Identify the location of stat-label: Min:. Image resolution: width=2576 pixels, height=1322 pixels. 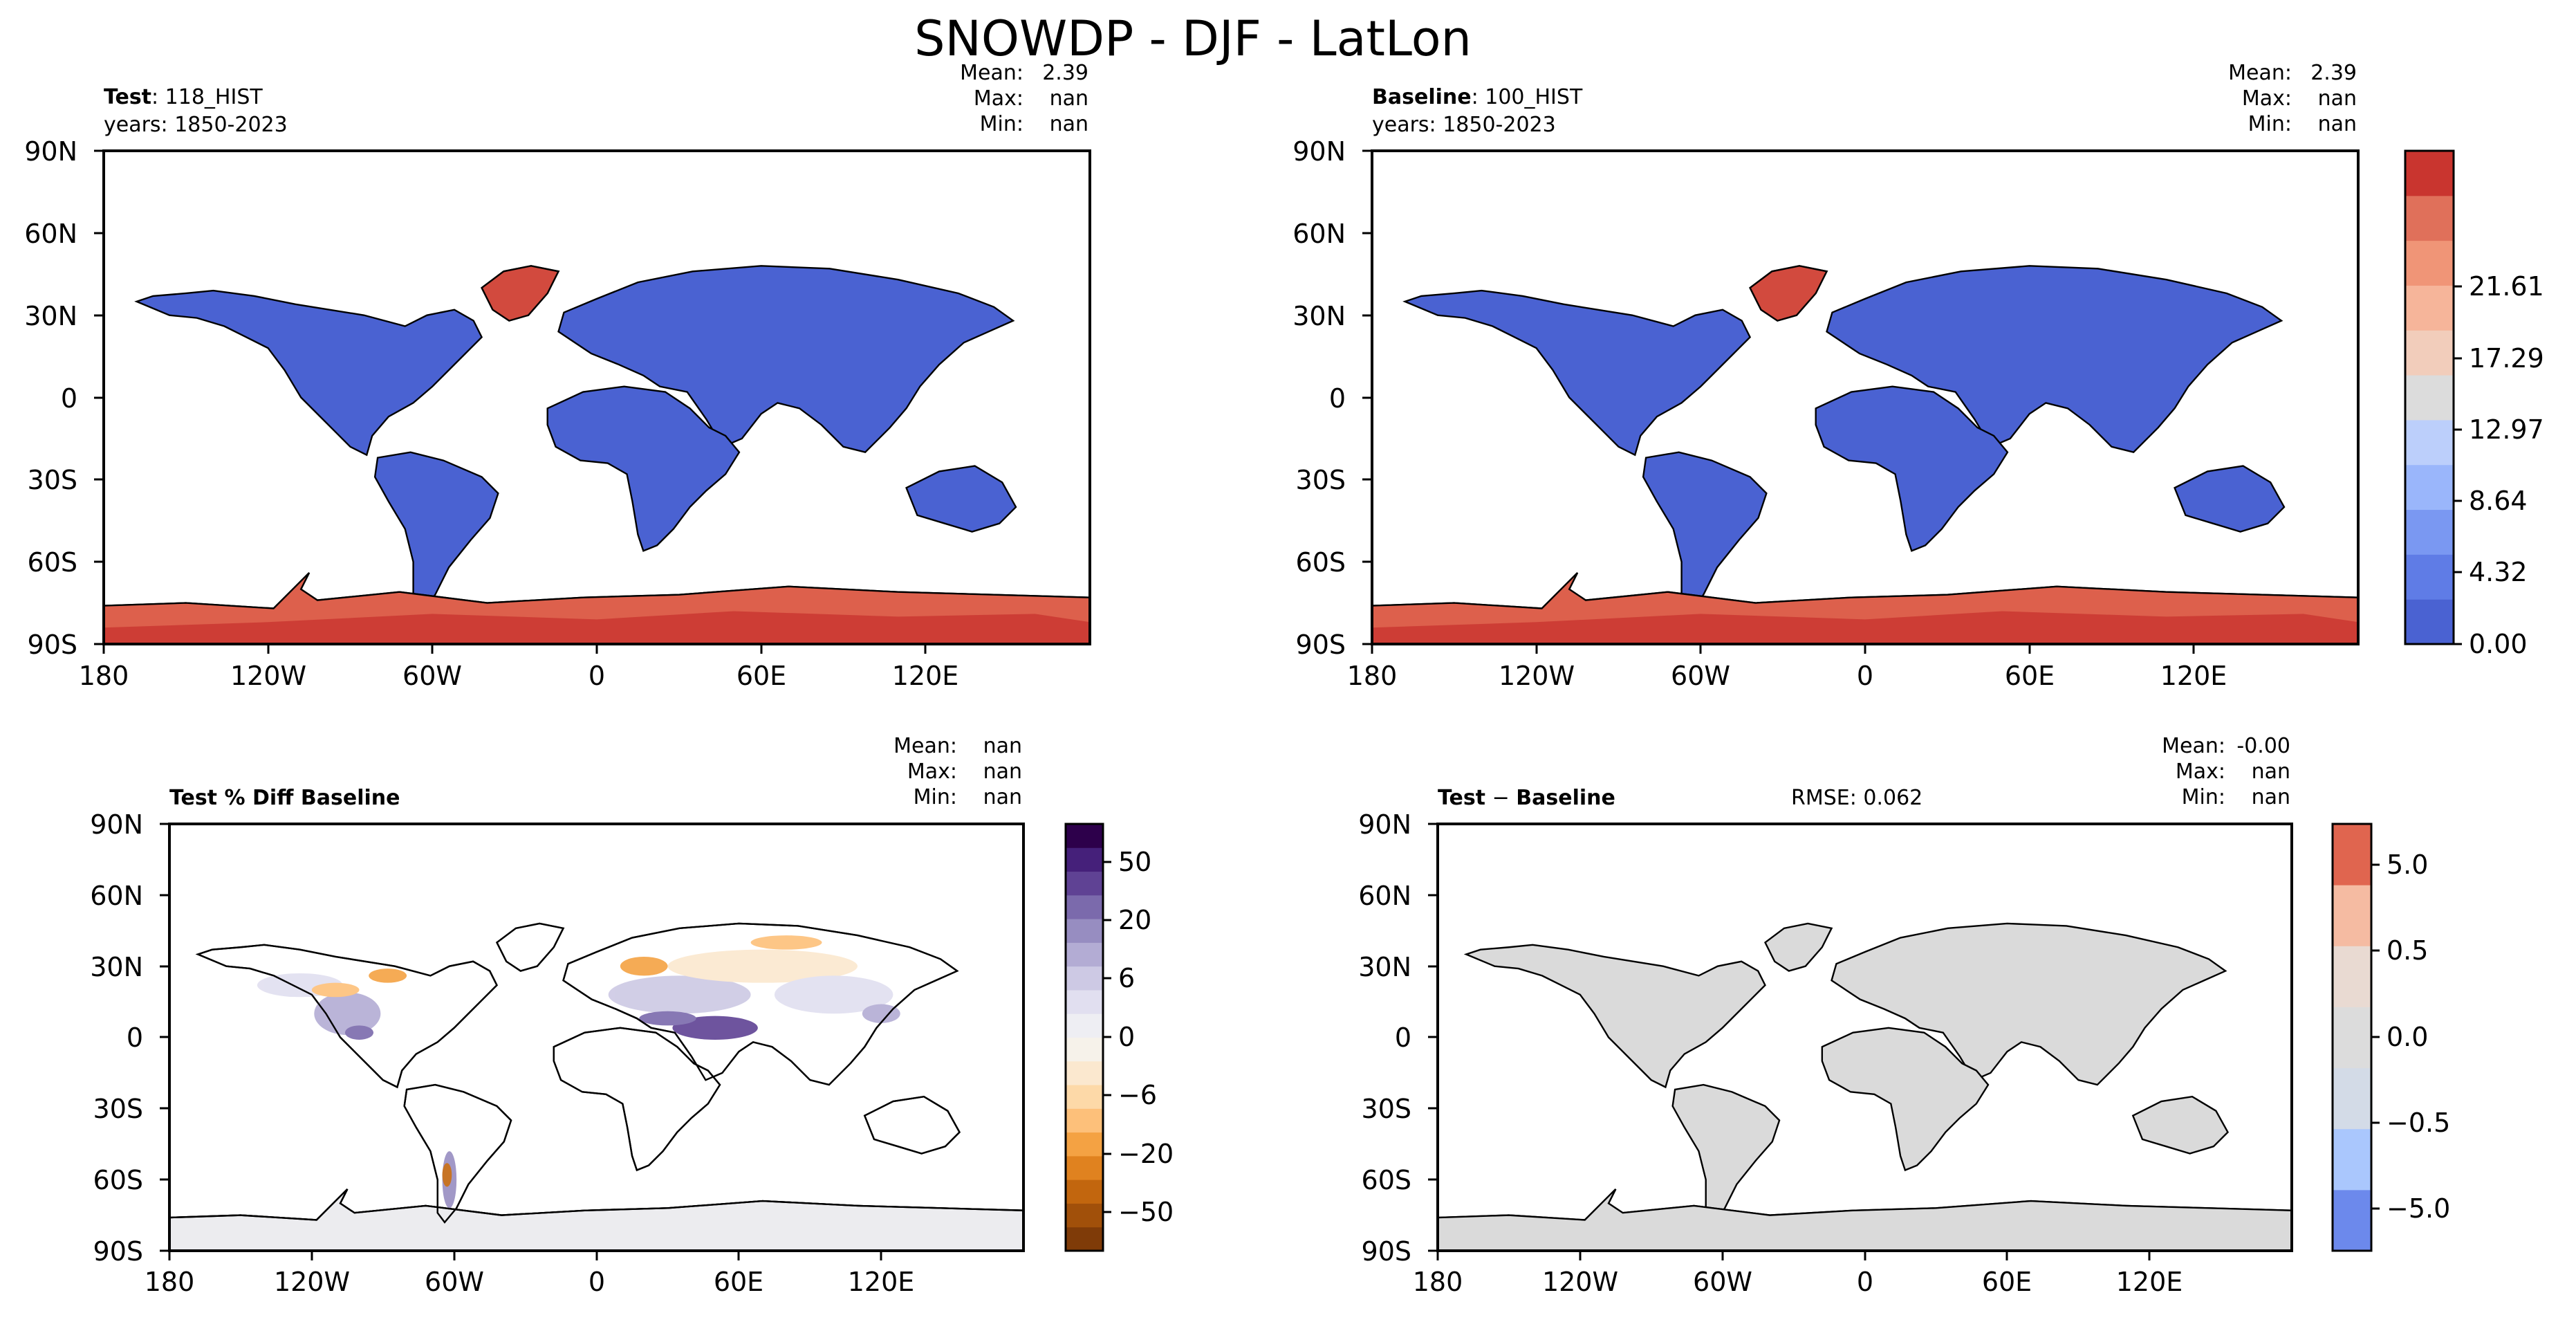
(2203, 797).